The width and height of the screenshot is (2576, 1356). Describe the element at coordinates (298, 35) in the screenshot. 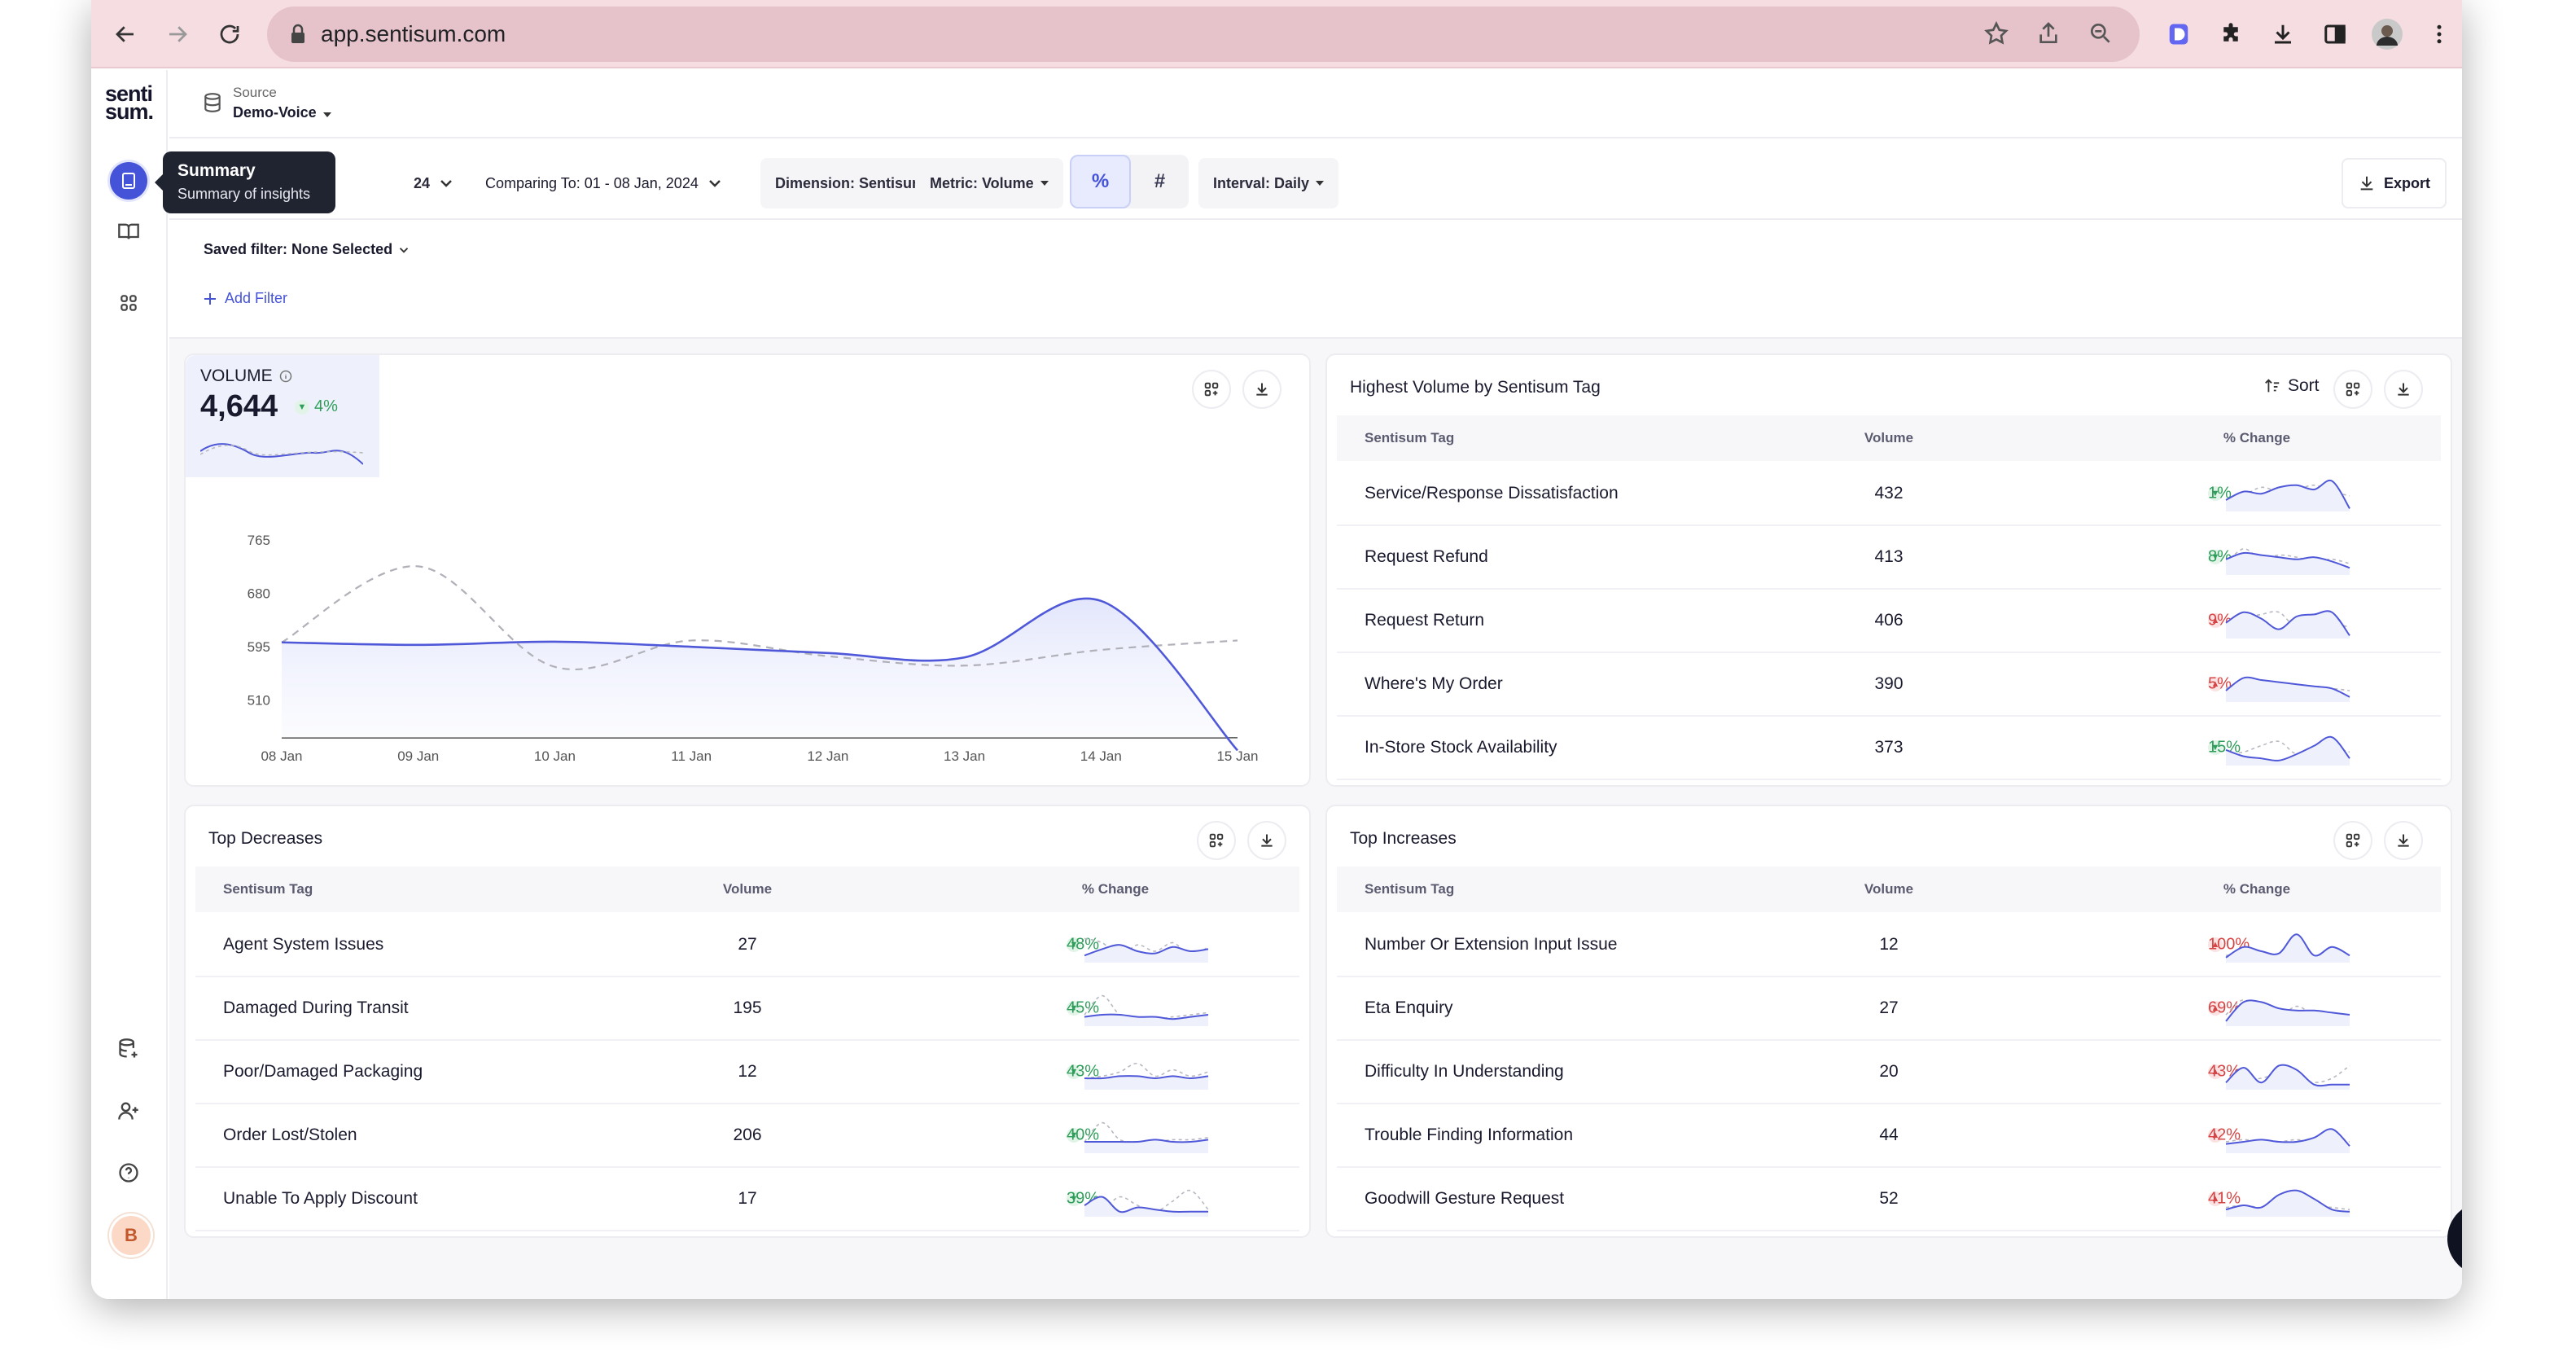

I see `lock-icon` at that location.